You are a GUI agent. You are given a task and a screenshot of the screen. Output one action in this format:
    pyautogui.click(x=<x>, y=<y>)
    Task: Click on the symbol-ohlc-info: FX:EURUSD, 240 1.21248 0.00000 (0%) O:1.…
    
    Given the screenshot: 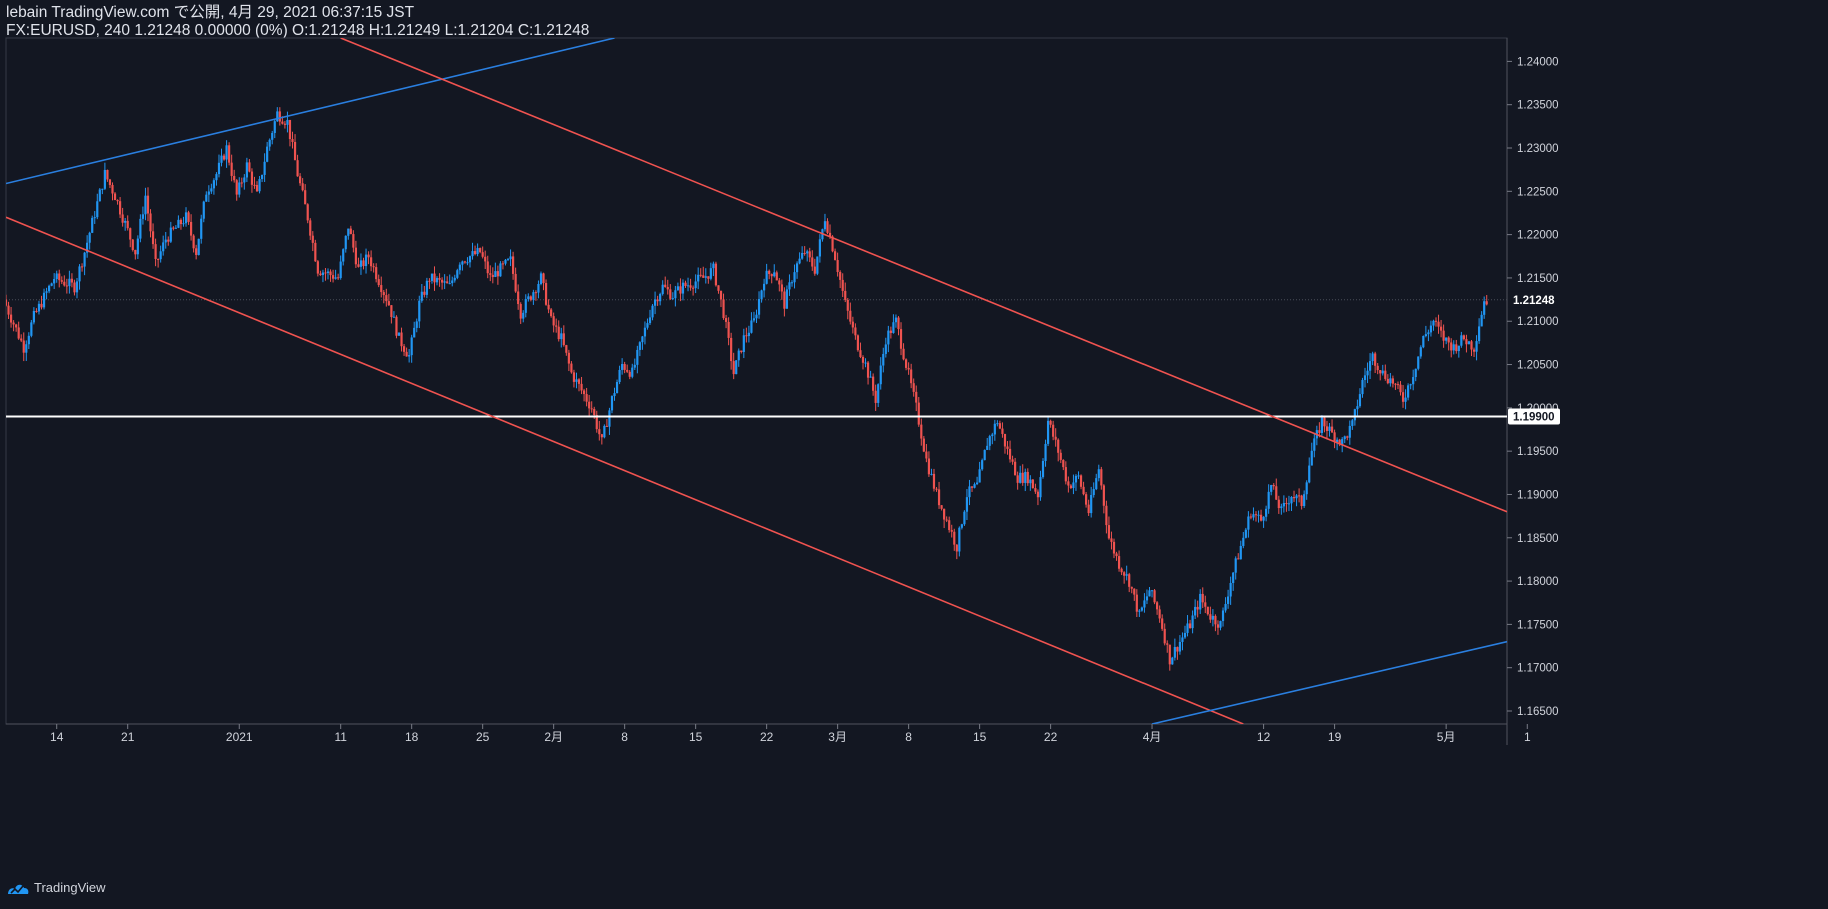 What is the action you would take?
    pyautogui.click(x=298, y=30)
    